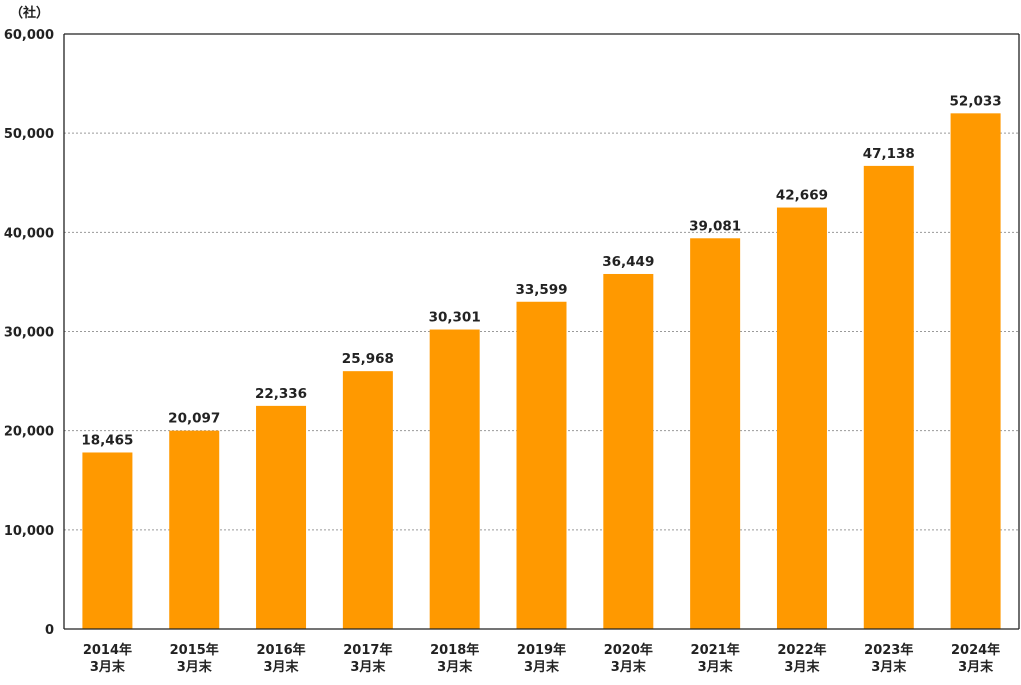 This screenshot has height=685, width=1021. What do you see at coordinates (194, 658) in the screenshot?
I see `x-tick-label: 2015年 3月末` at bounding box center [194, 658].